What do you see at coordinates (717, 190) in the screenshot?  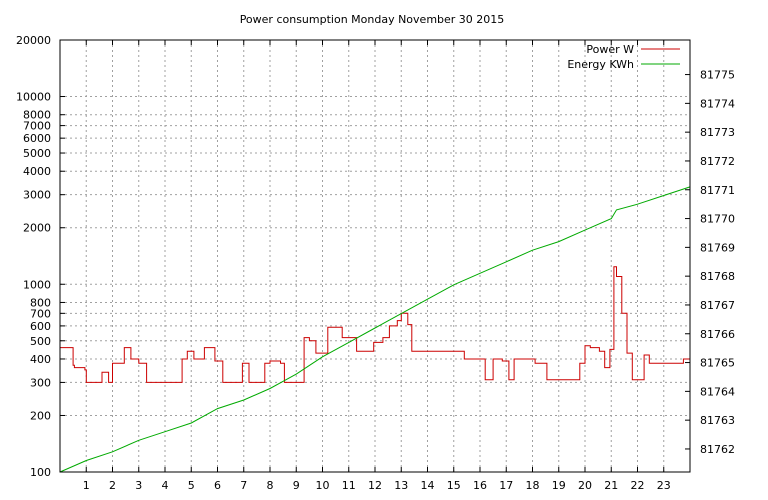 I see `y2-tick-label: 81771` at bounding box center [717, 190].